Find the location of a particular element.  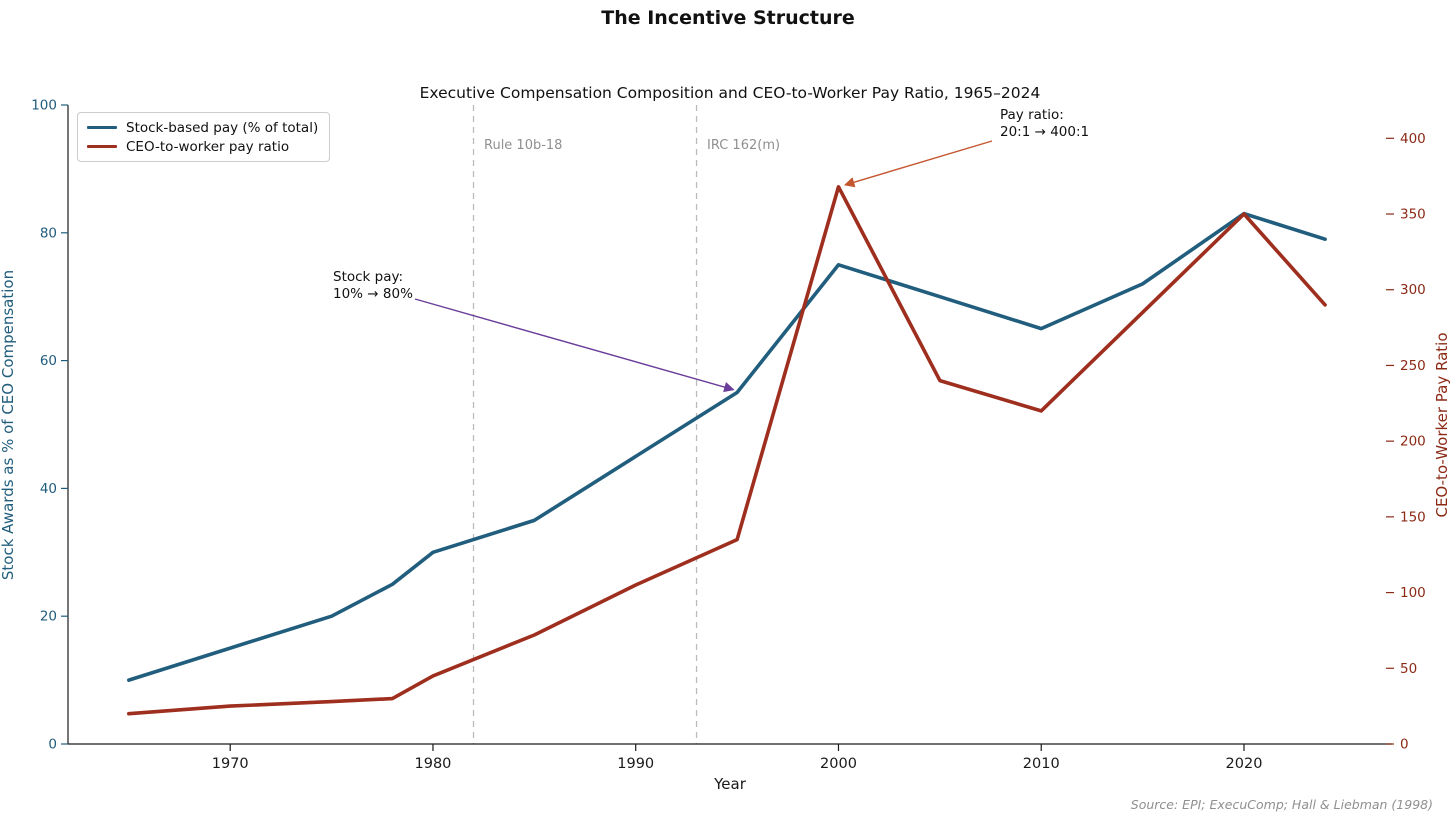

right-tick-label: 200 is located at coordinates (1413, 442).